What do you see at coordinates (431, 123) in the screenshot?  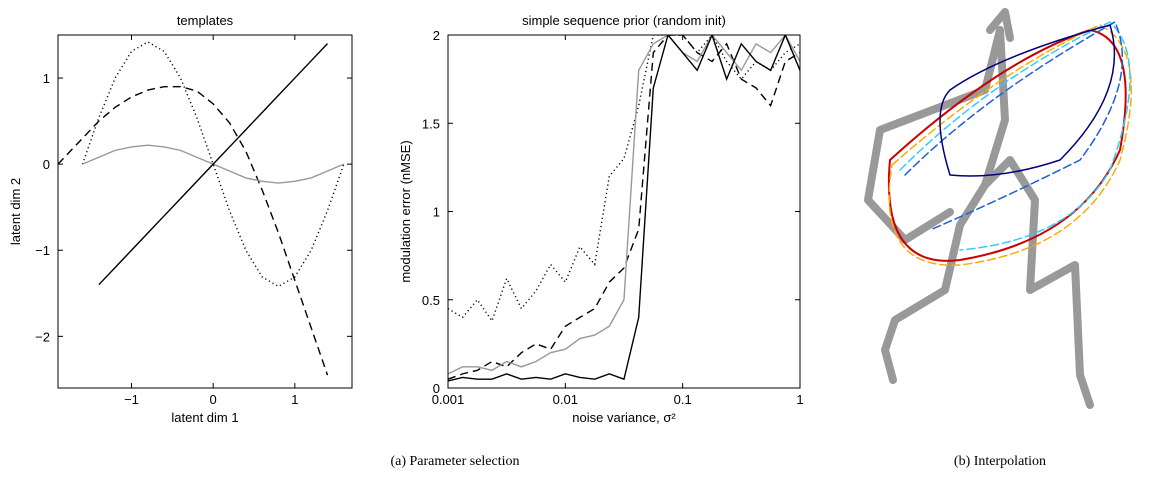 I see `y-tick-label: 1.5` at bounding box center [431, 123].